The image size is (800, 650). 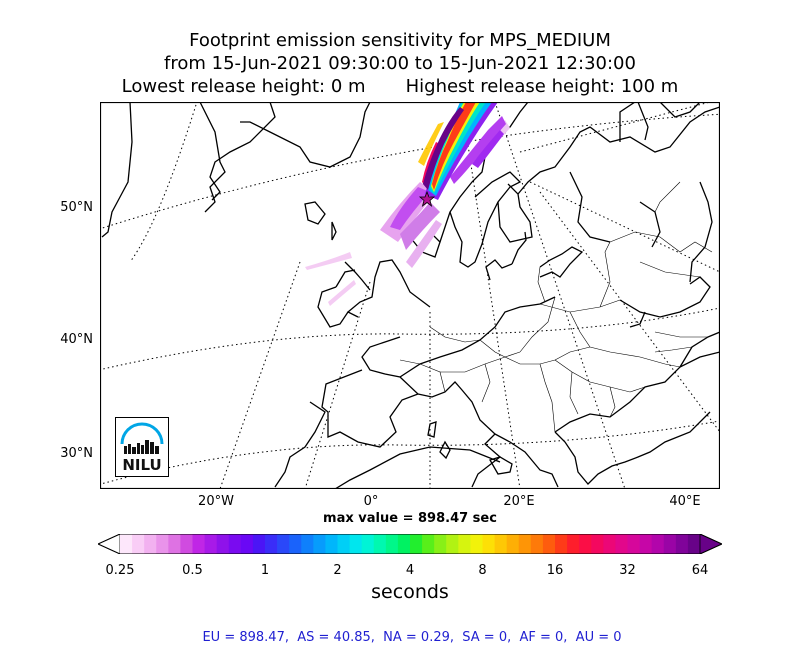 I want to click on lon-label-20w: 20°W, so click(x=216, y=501).